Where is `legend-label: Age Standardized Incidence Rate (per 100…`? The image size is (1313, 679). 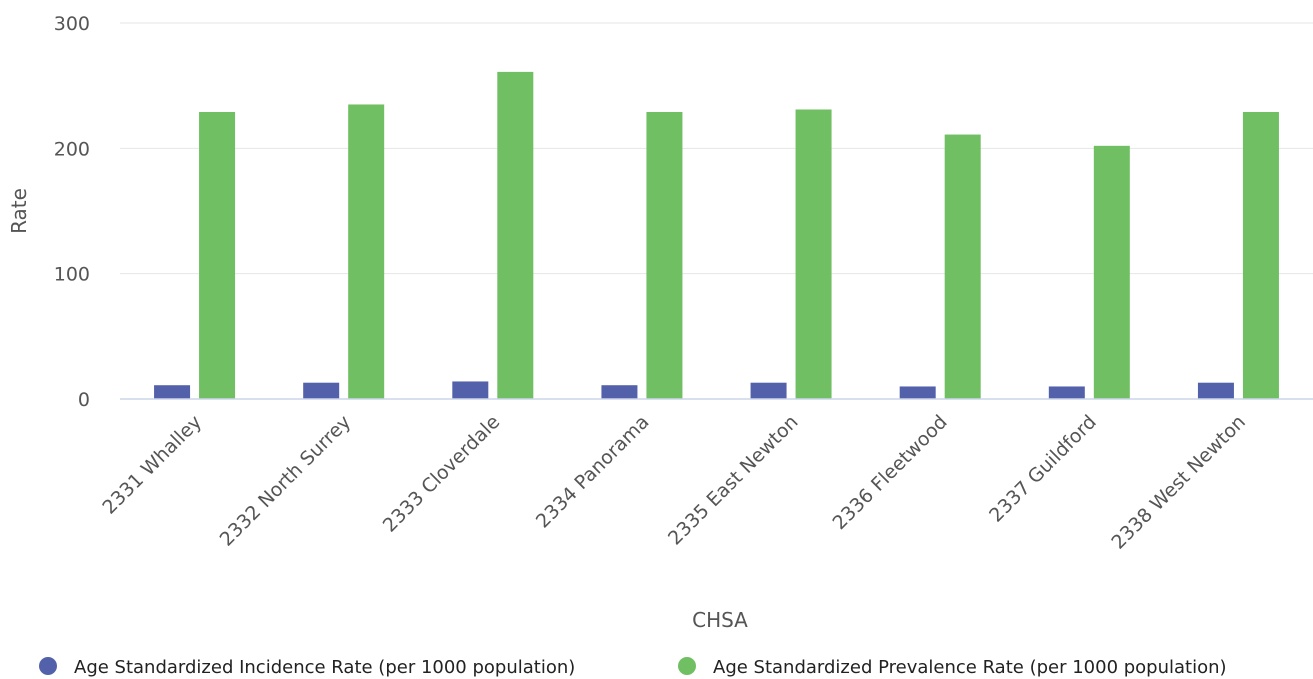 legend-label: Age Standardized Incidence Rate (per 100… is located at coordinates (324, 667).